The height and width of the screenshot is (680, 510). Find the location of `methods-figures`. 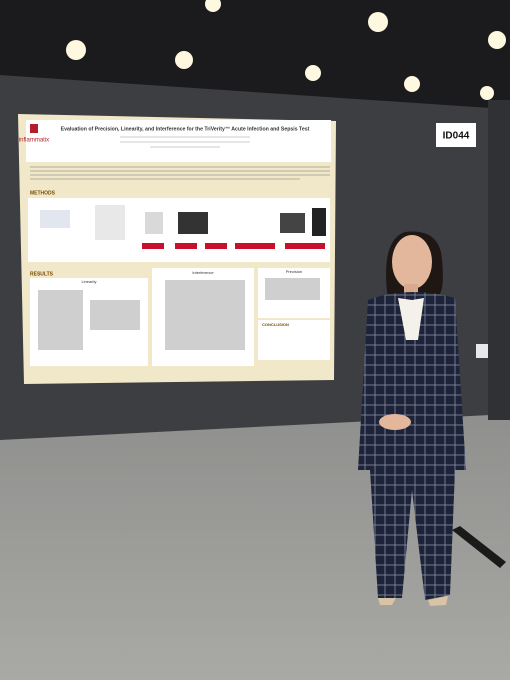

methods-figures is located at coordinates (183, 227).